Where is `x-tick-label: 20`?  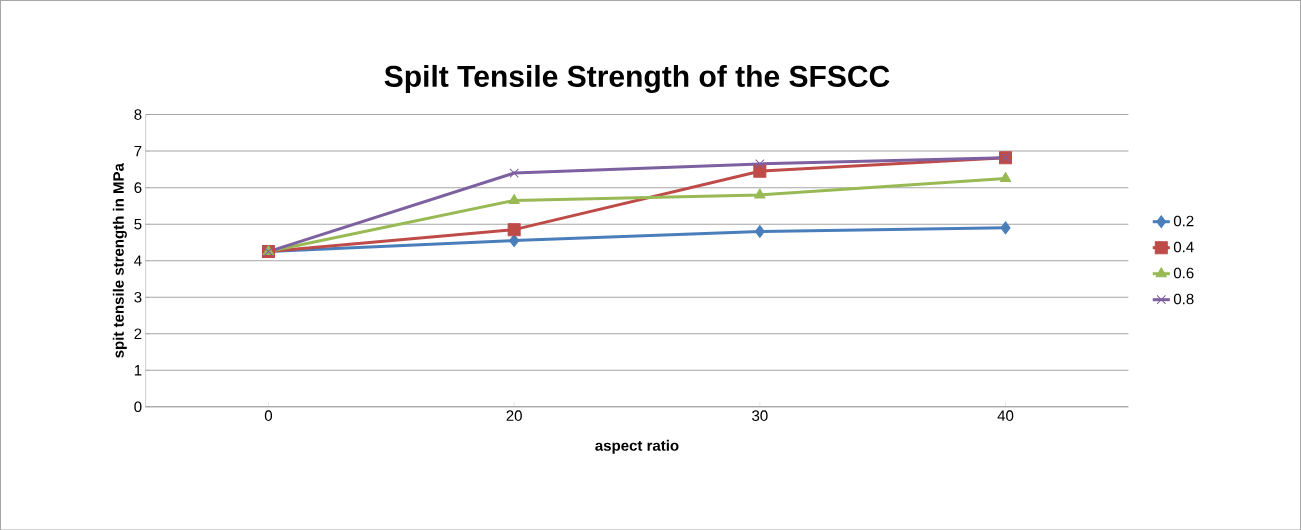
x-tick-label: 20 is located at coordinates (514, 415).